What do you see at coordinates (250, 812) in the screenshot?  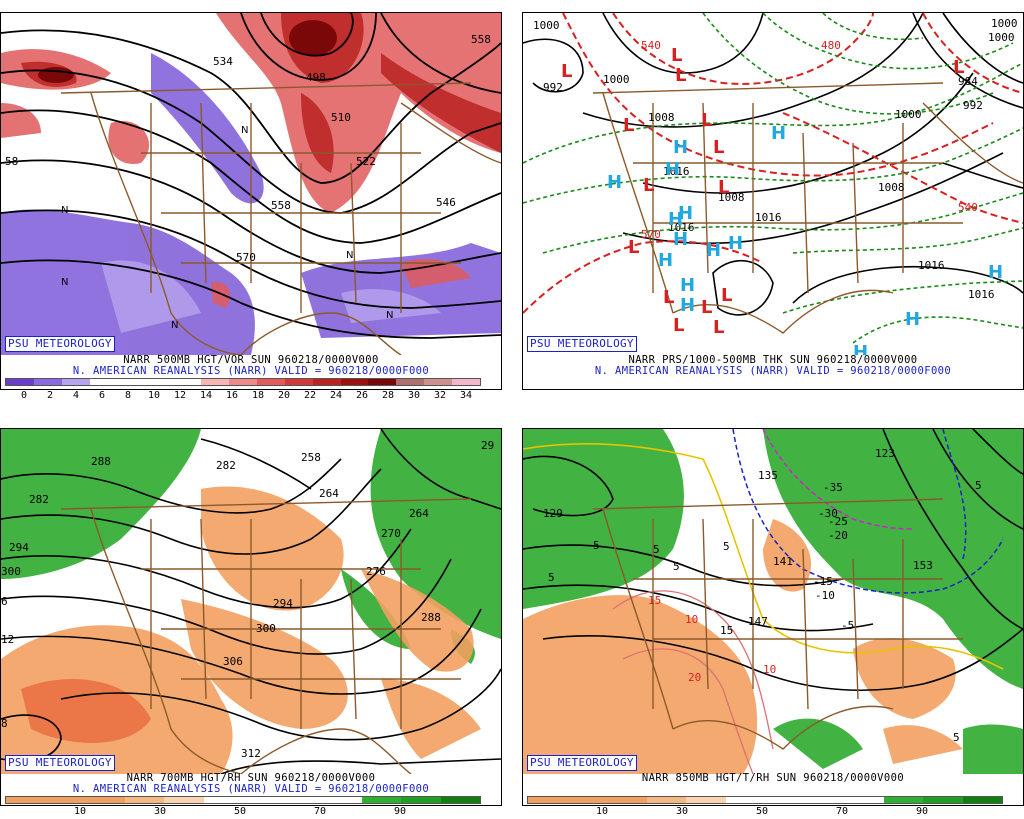 I see `rh-colorbar-ticks: 10 30 50 70 90` at bounding box center [250, 812].